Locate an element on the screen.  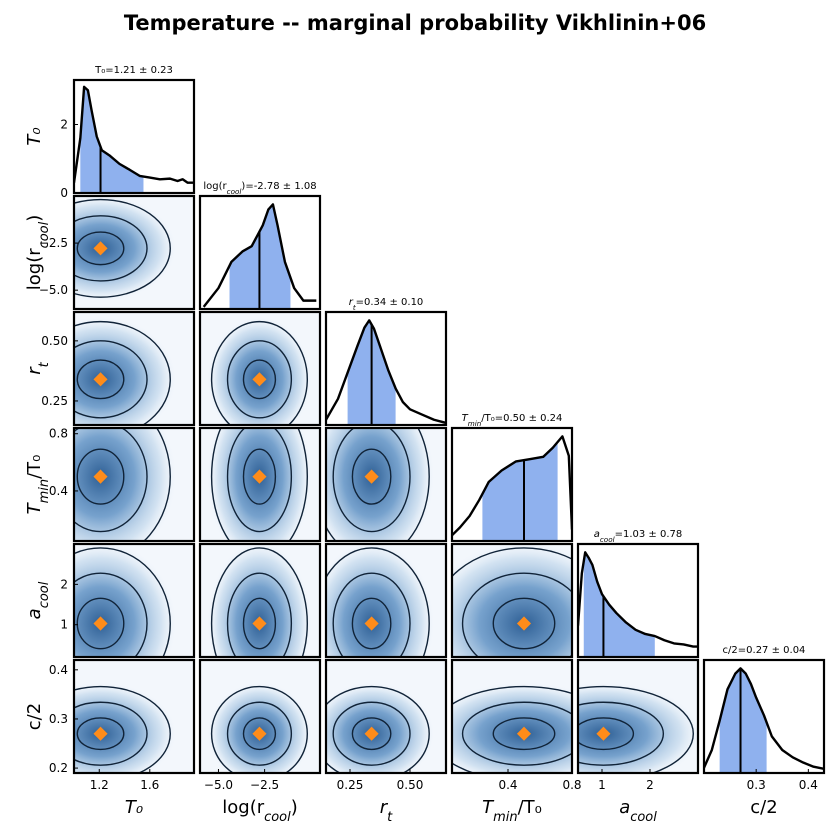
panel-log_rcool-c_half: −5.0 −2.5 is located at coordinates (260, 725).